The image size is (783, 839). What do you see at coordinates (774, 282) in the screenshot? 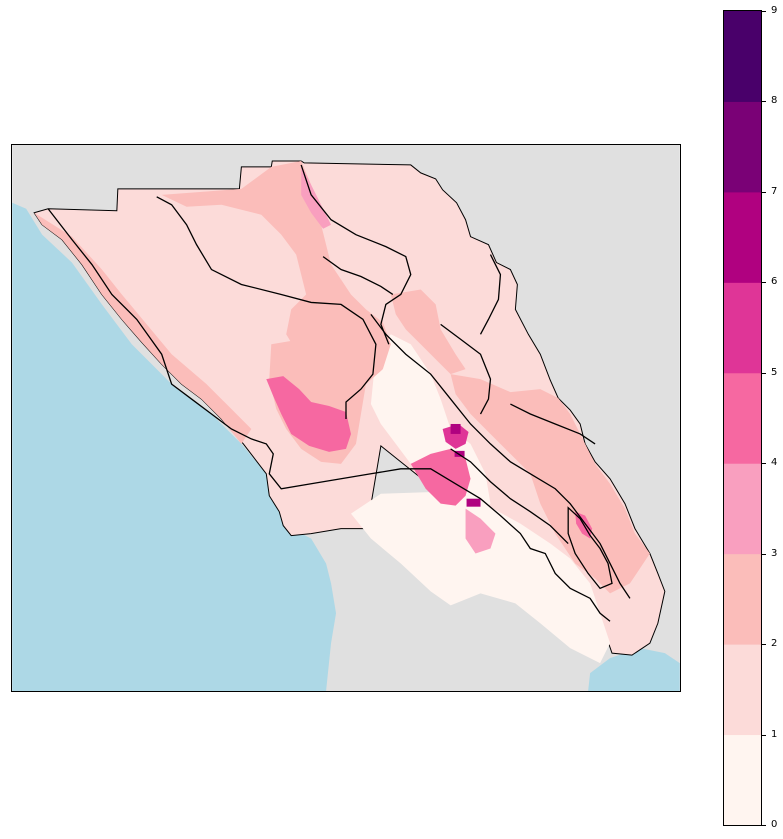
I see `colorbar-tick-label: 6` at bounding box center [774, 282].